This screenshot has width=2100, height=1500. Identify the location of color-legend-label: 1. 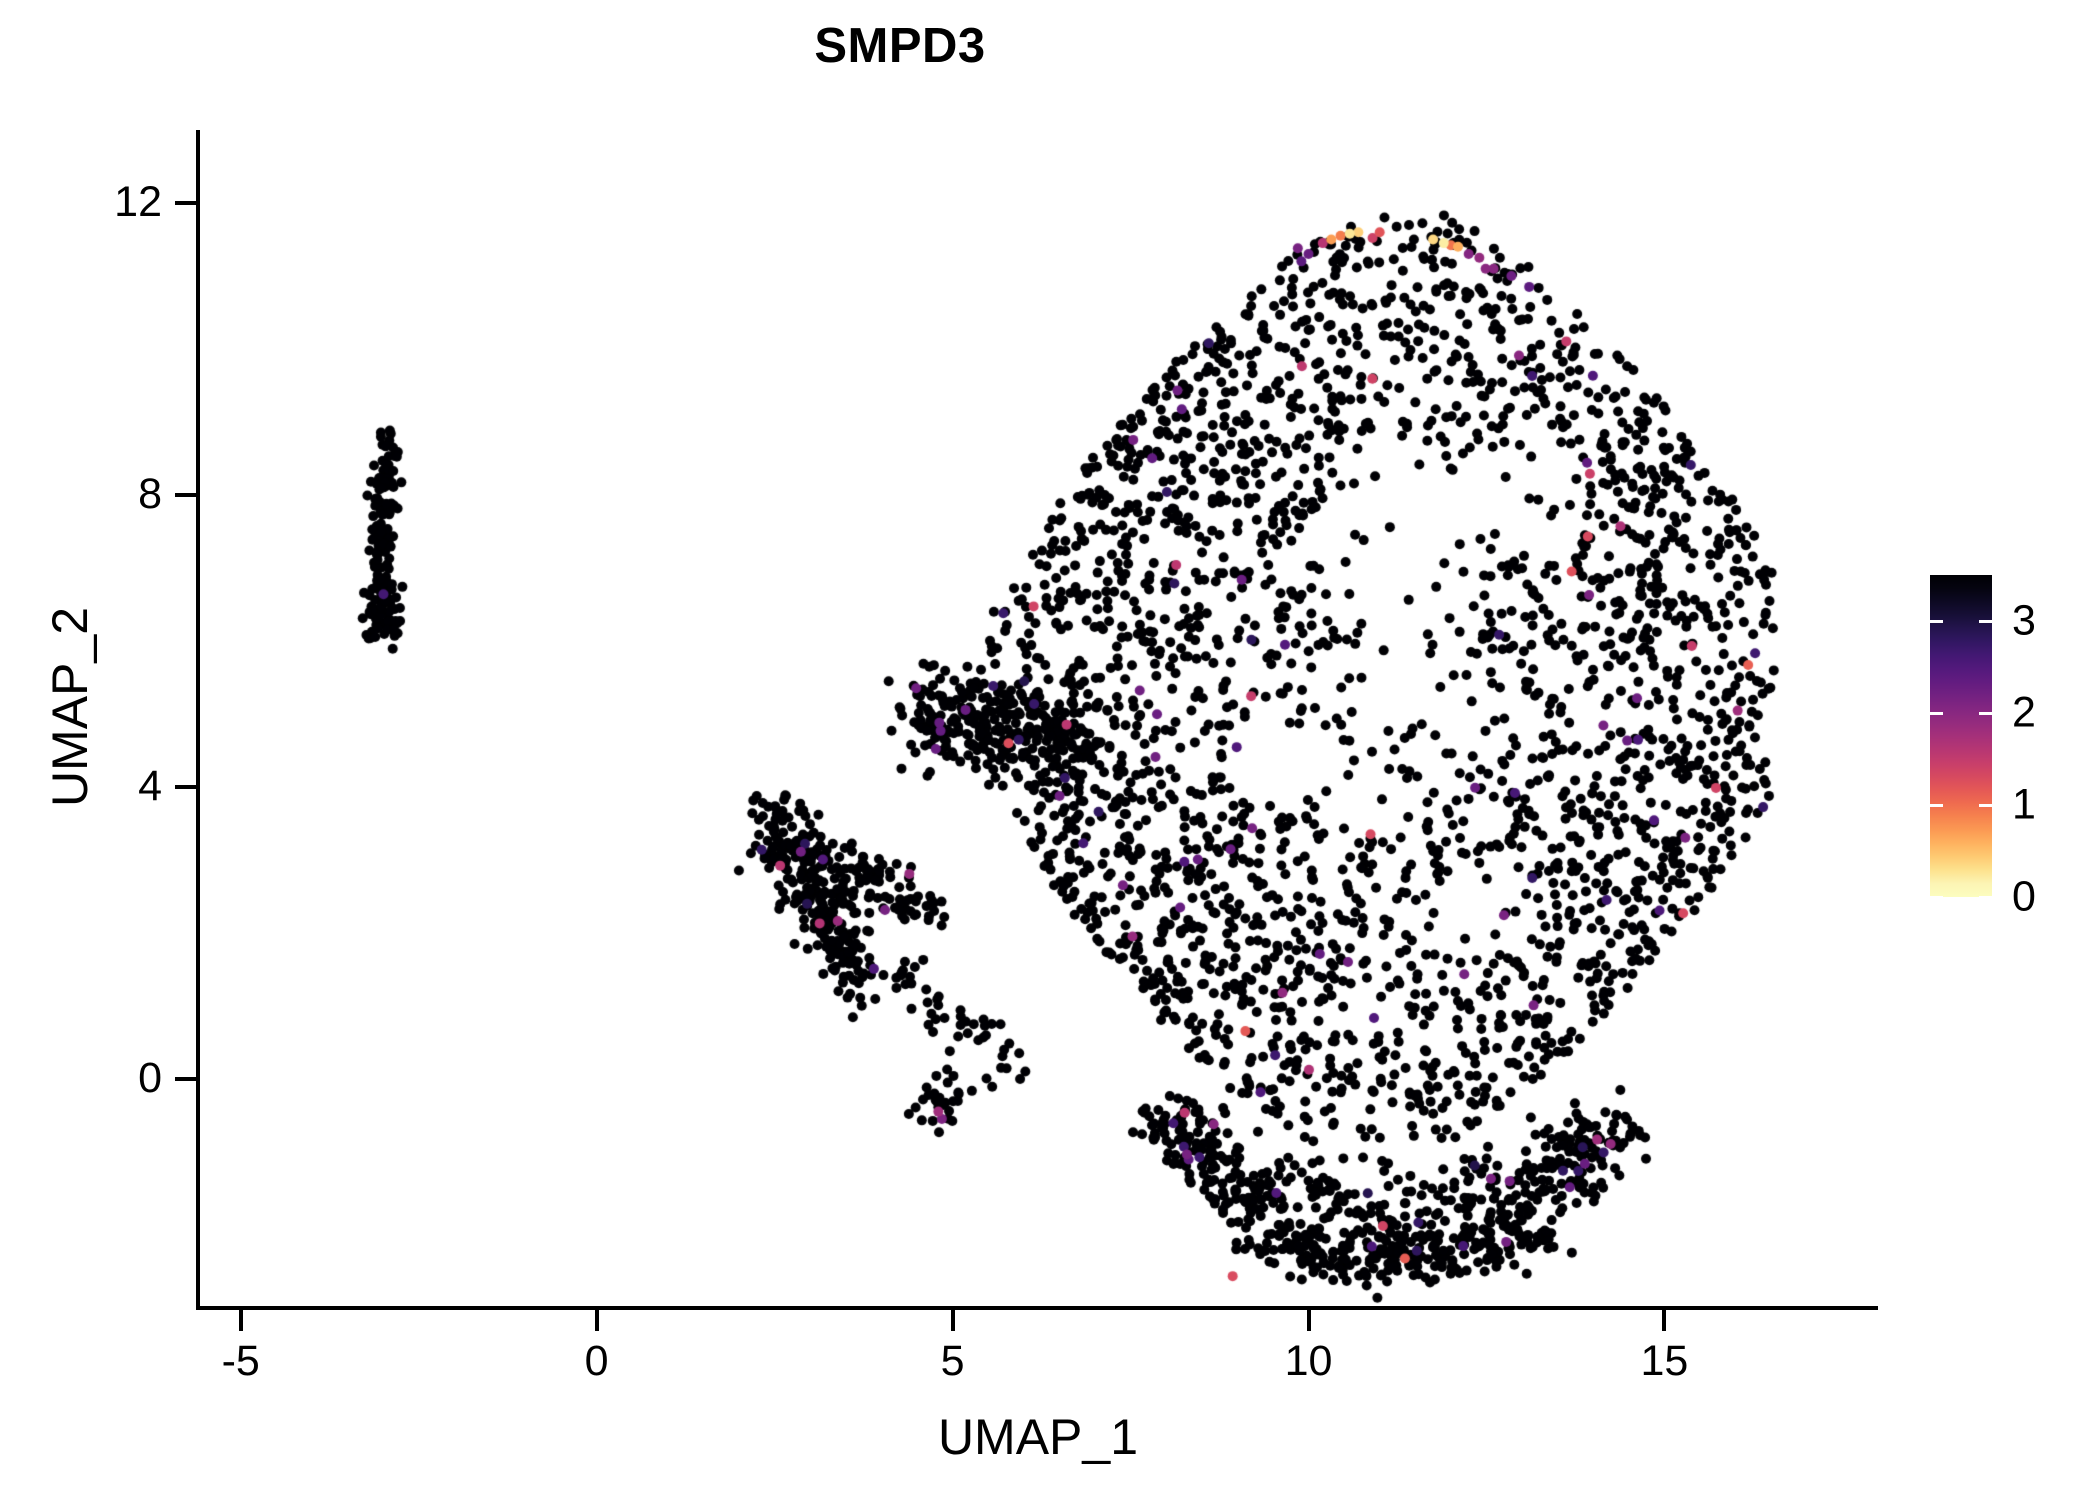
(2024, 804).